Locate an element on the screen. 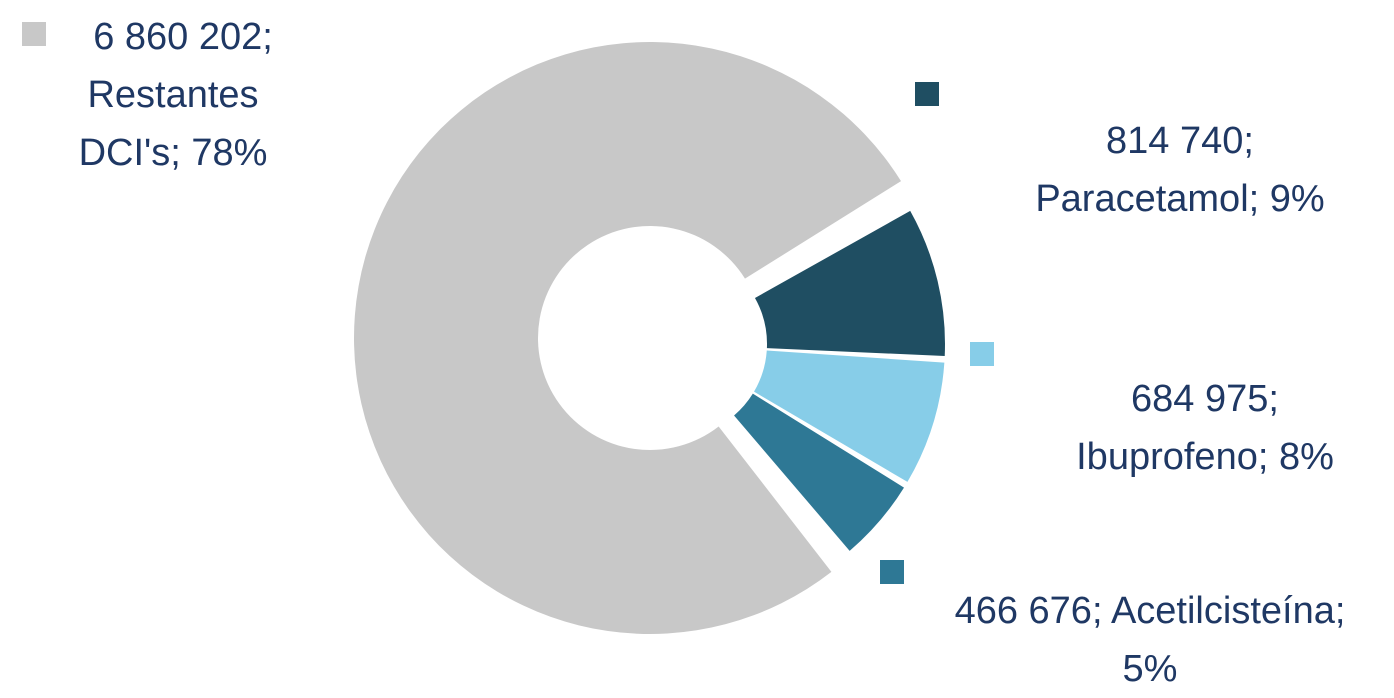 The image size is (1394, 698). data-label-restantes-line1: 6 860 202; is located at coordinates (183, 37).